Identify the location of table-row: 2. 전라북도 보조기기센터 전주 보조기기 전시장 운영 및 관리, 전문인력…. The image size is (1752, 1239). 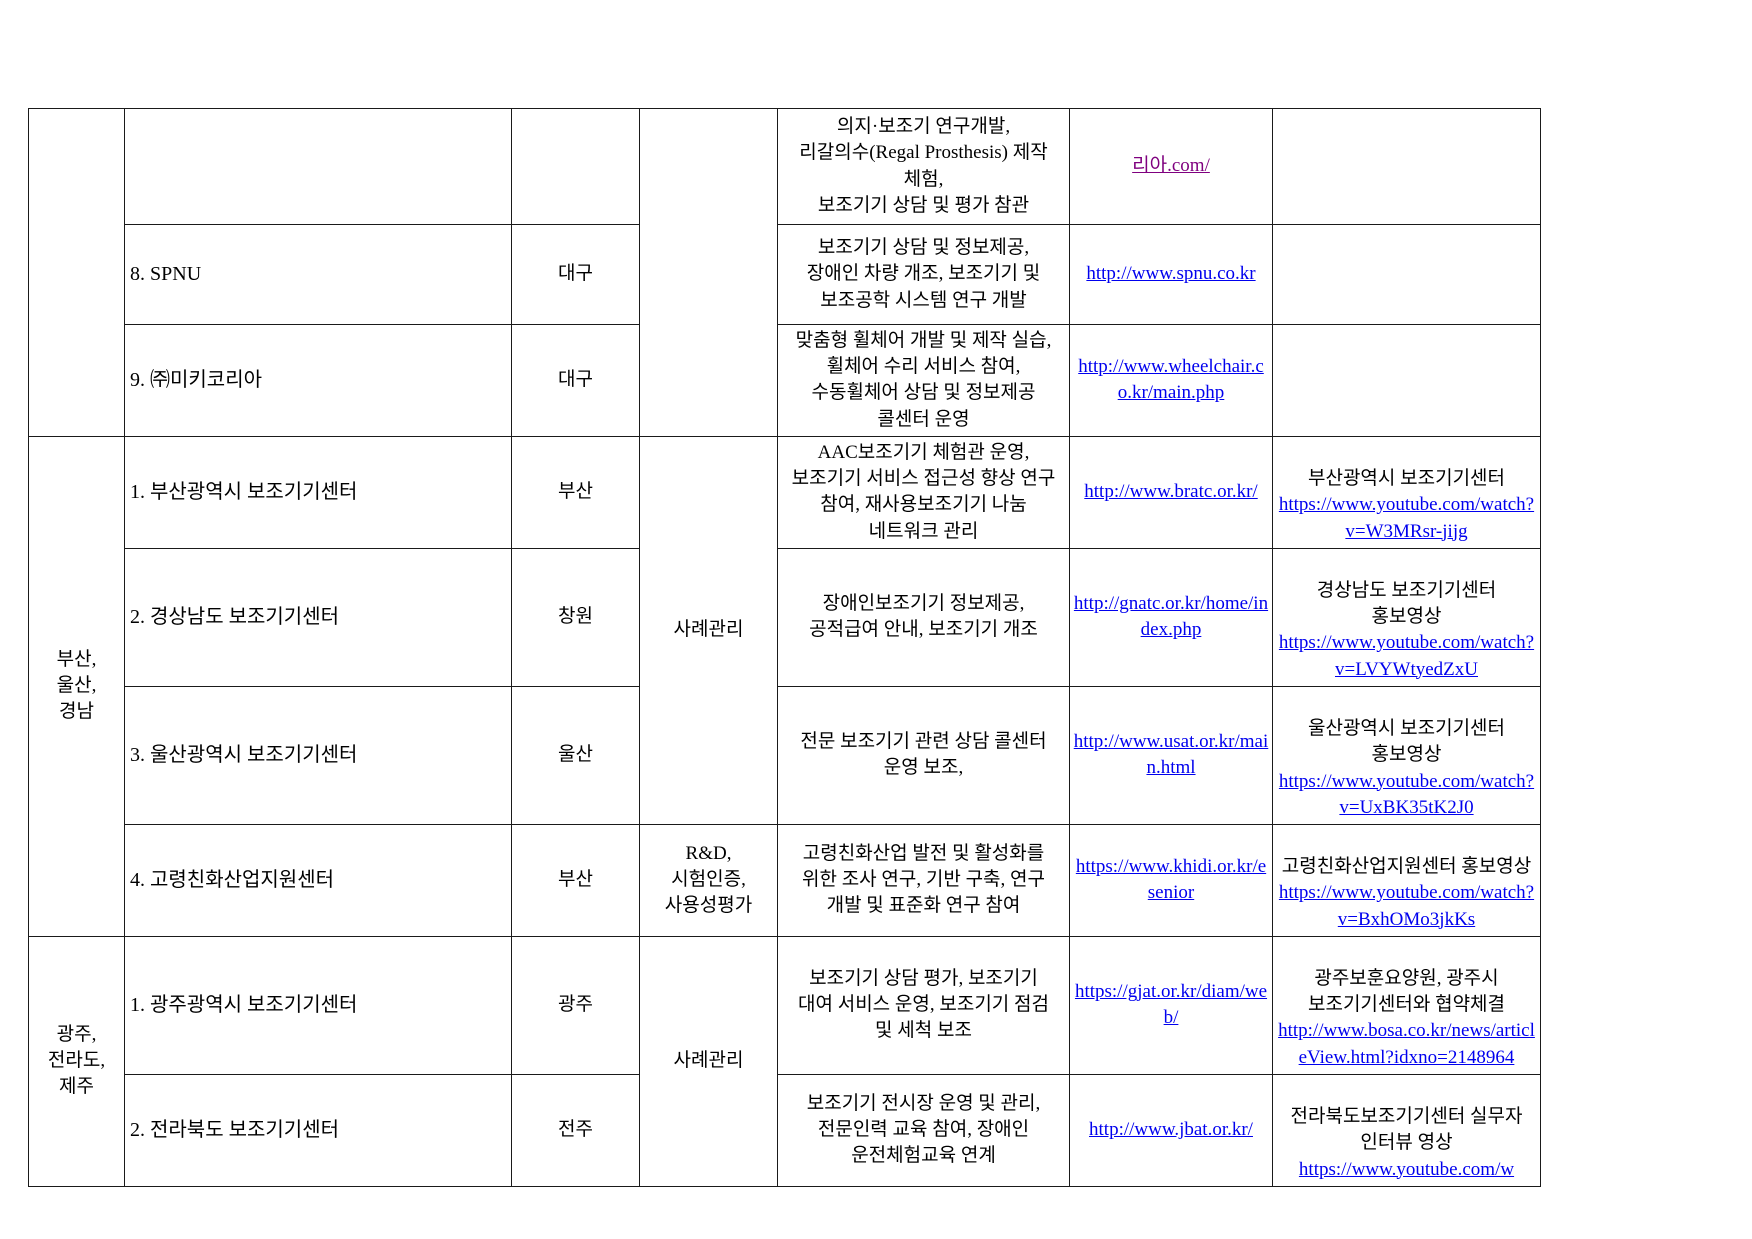
(785, 1130).